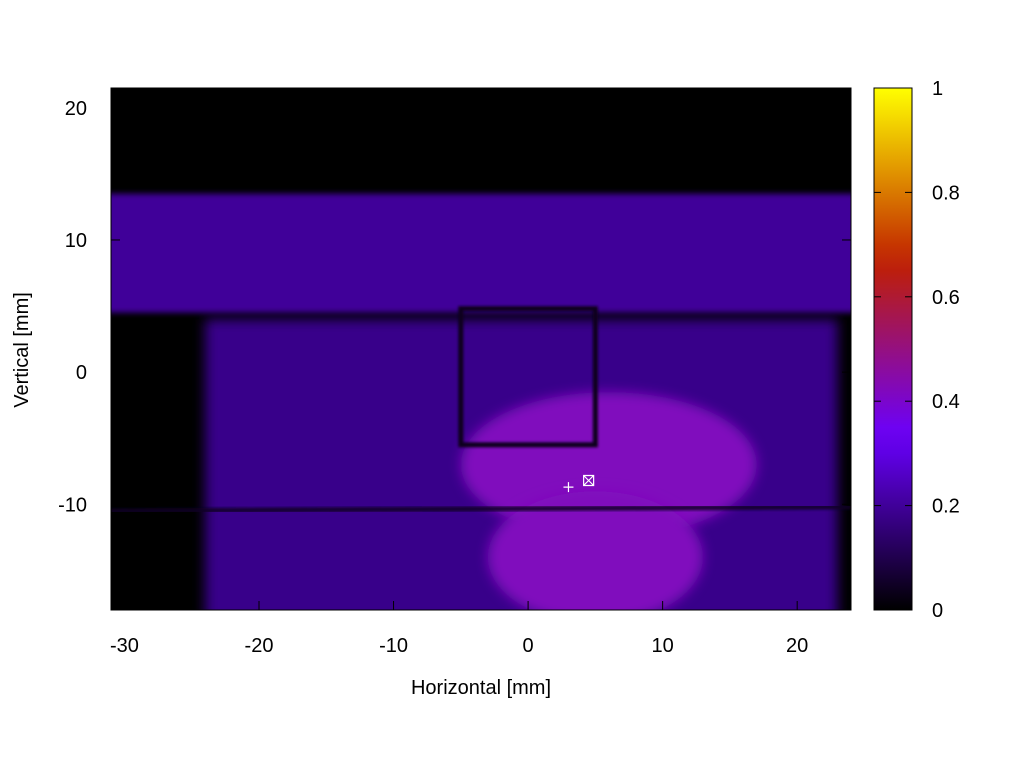  I want to click on colorbar-tick-label: 0.8, so click(946, 193).